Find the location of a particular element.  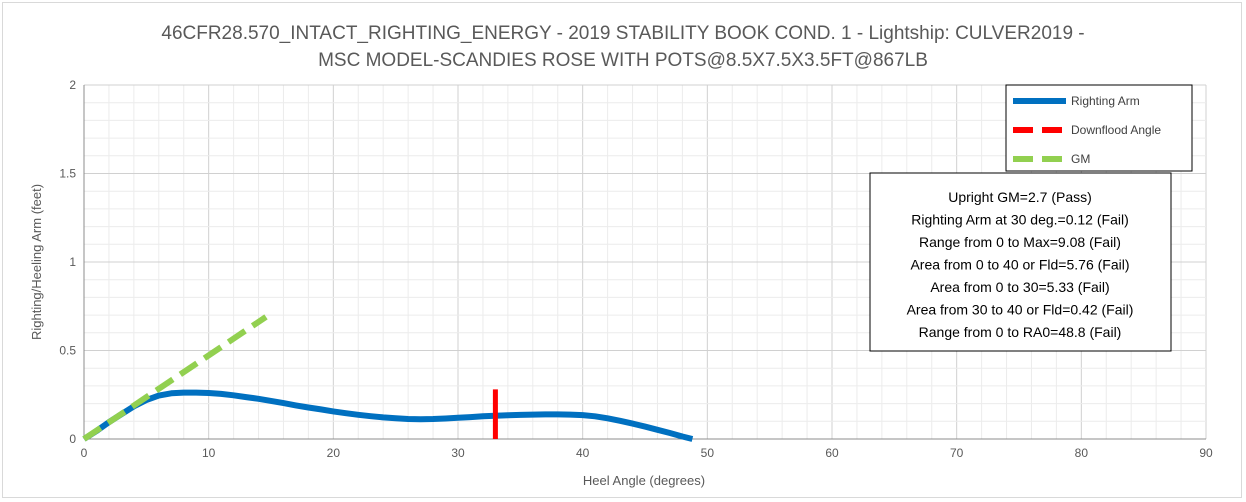

legend-label: Downflood Angle is located at coordinates (1116, 130).